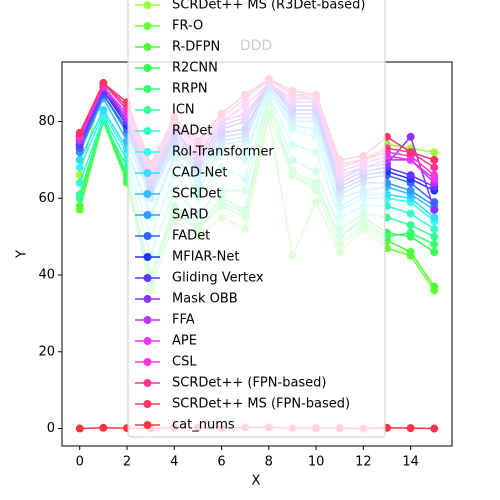 The image size is (500, 500). I want to click on legend-label: CAD-Net, so click(200, 173).